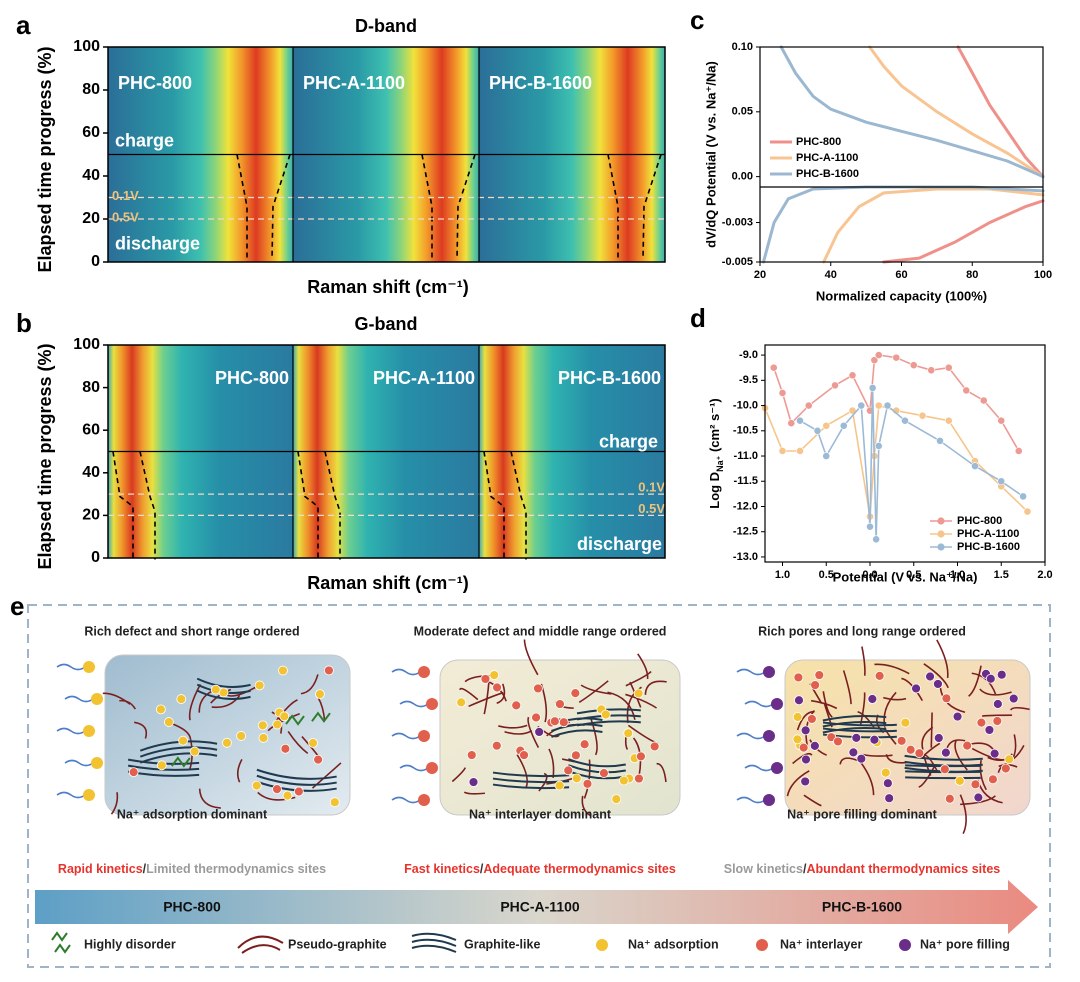 This screenshot has height=982, width=1080. What do you see at coordinates (130, 944) in the screenshot?
I see `legend-label: Highly disorder` at bounding box center [130, 944].